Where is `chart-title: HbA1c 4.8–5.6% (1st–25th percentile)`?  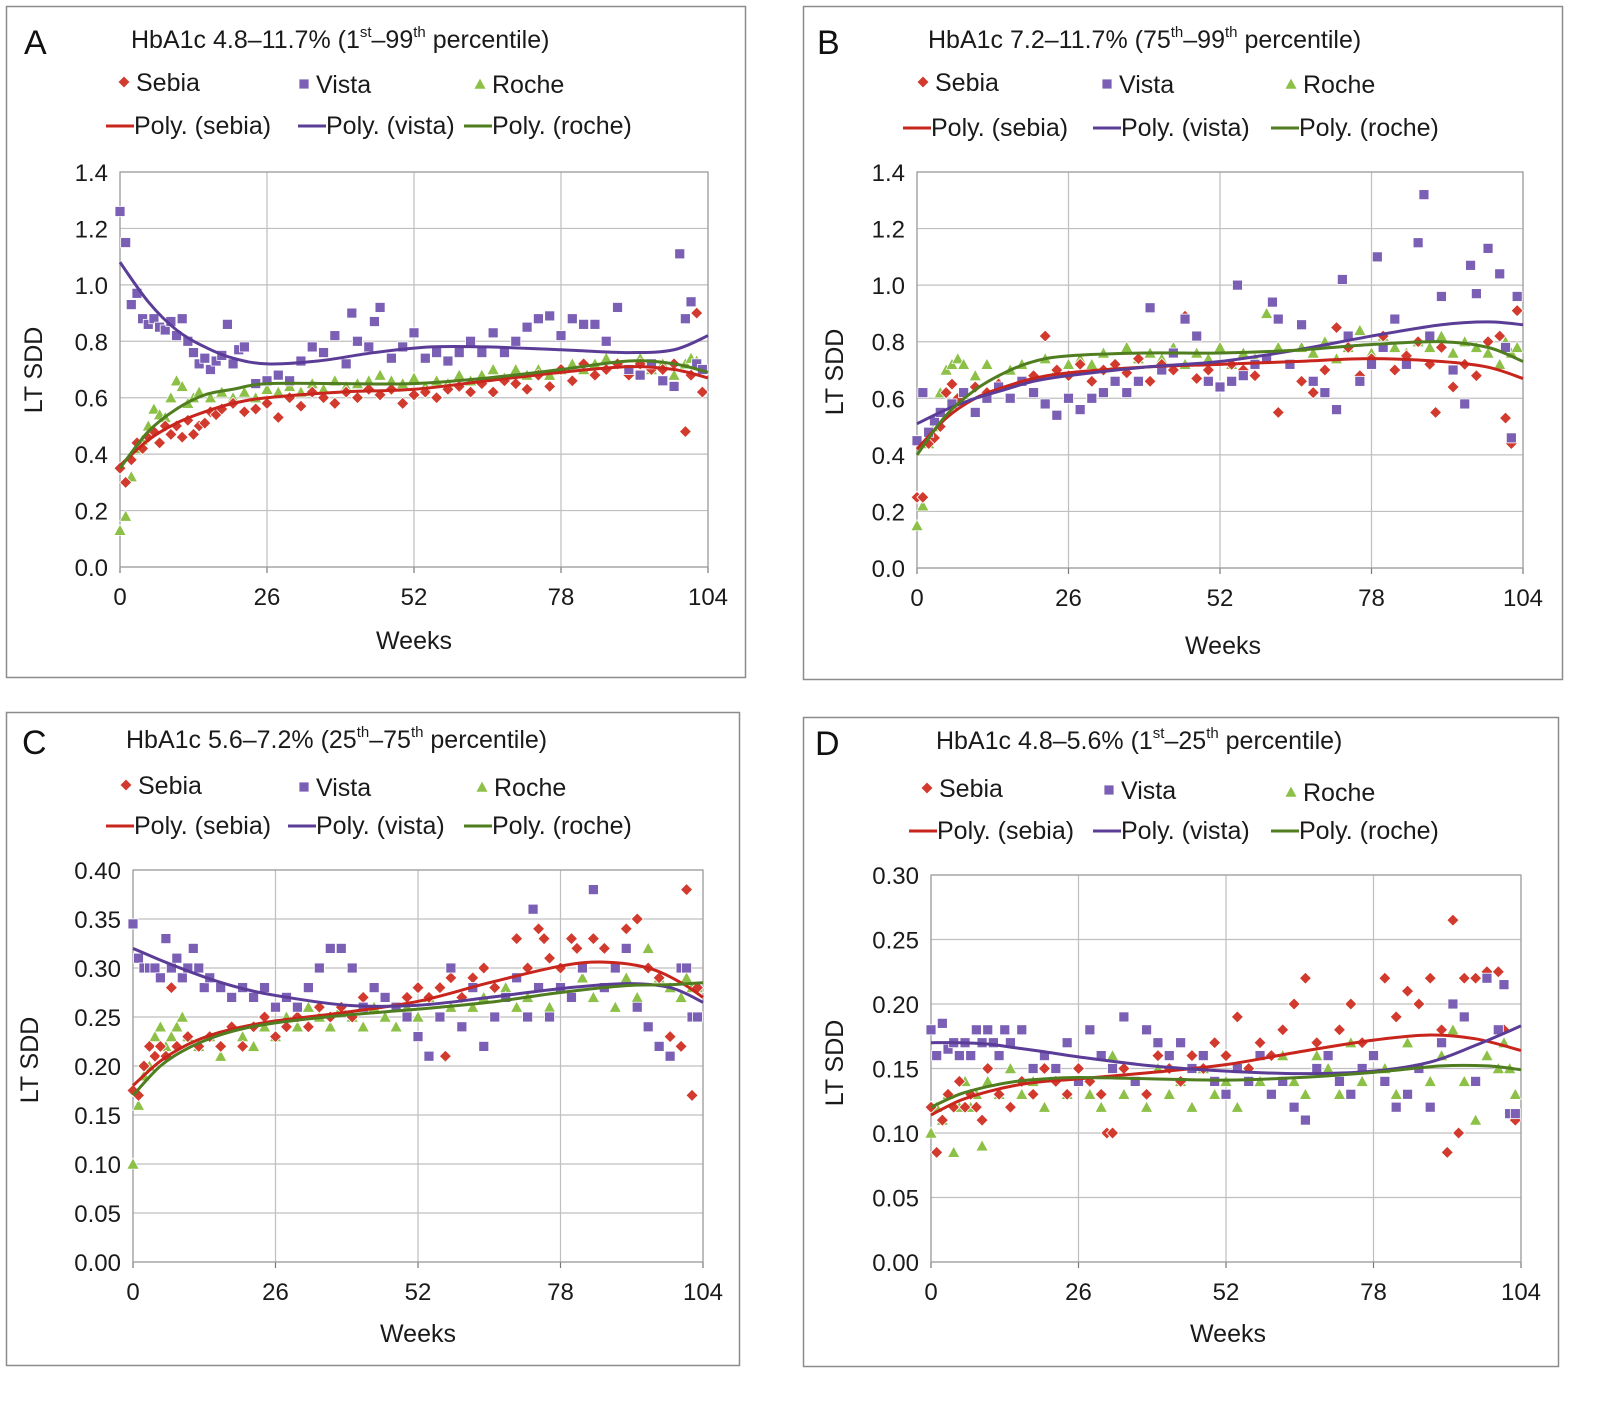 chart-title: HbA1c 4.8–5.6% (1st–25th percentile) is located at coordinates (1139, 740).